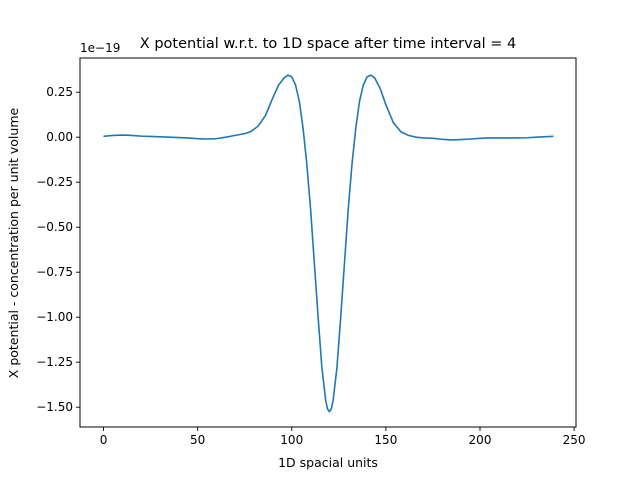 The width and height of the screenshot is (640, 480). I want to click on x-tick-label: 0, so click(104, 440).